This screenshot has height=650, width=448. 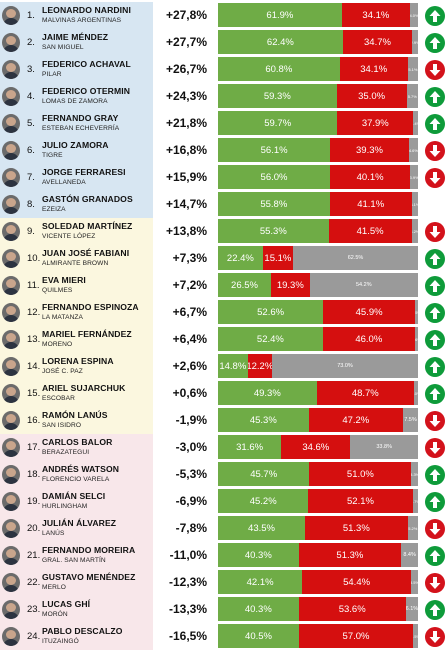 What do you see at coordinates (82, 631) in the screenshot?
I see `candidate-name: PABLO DESCALZO` at bounding box center [82, 631].